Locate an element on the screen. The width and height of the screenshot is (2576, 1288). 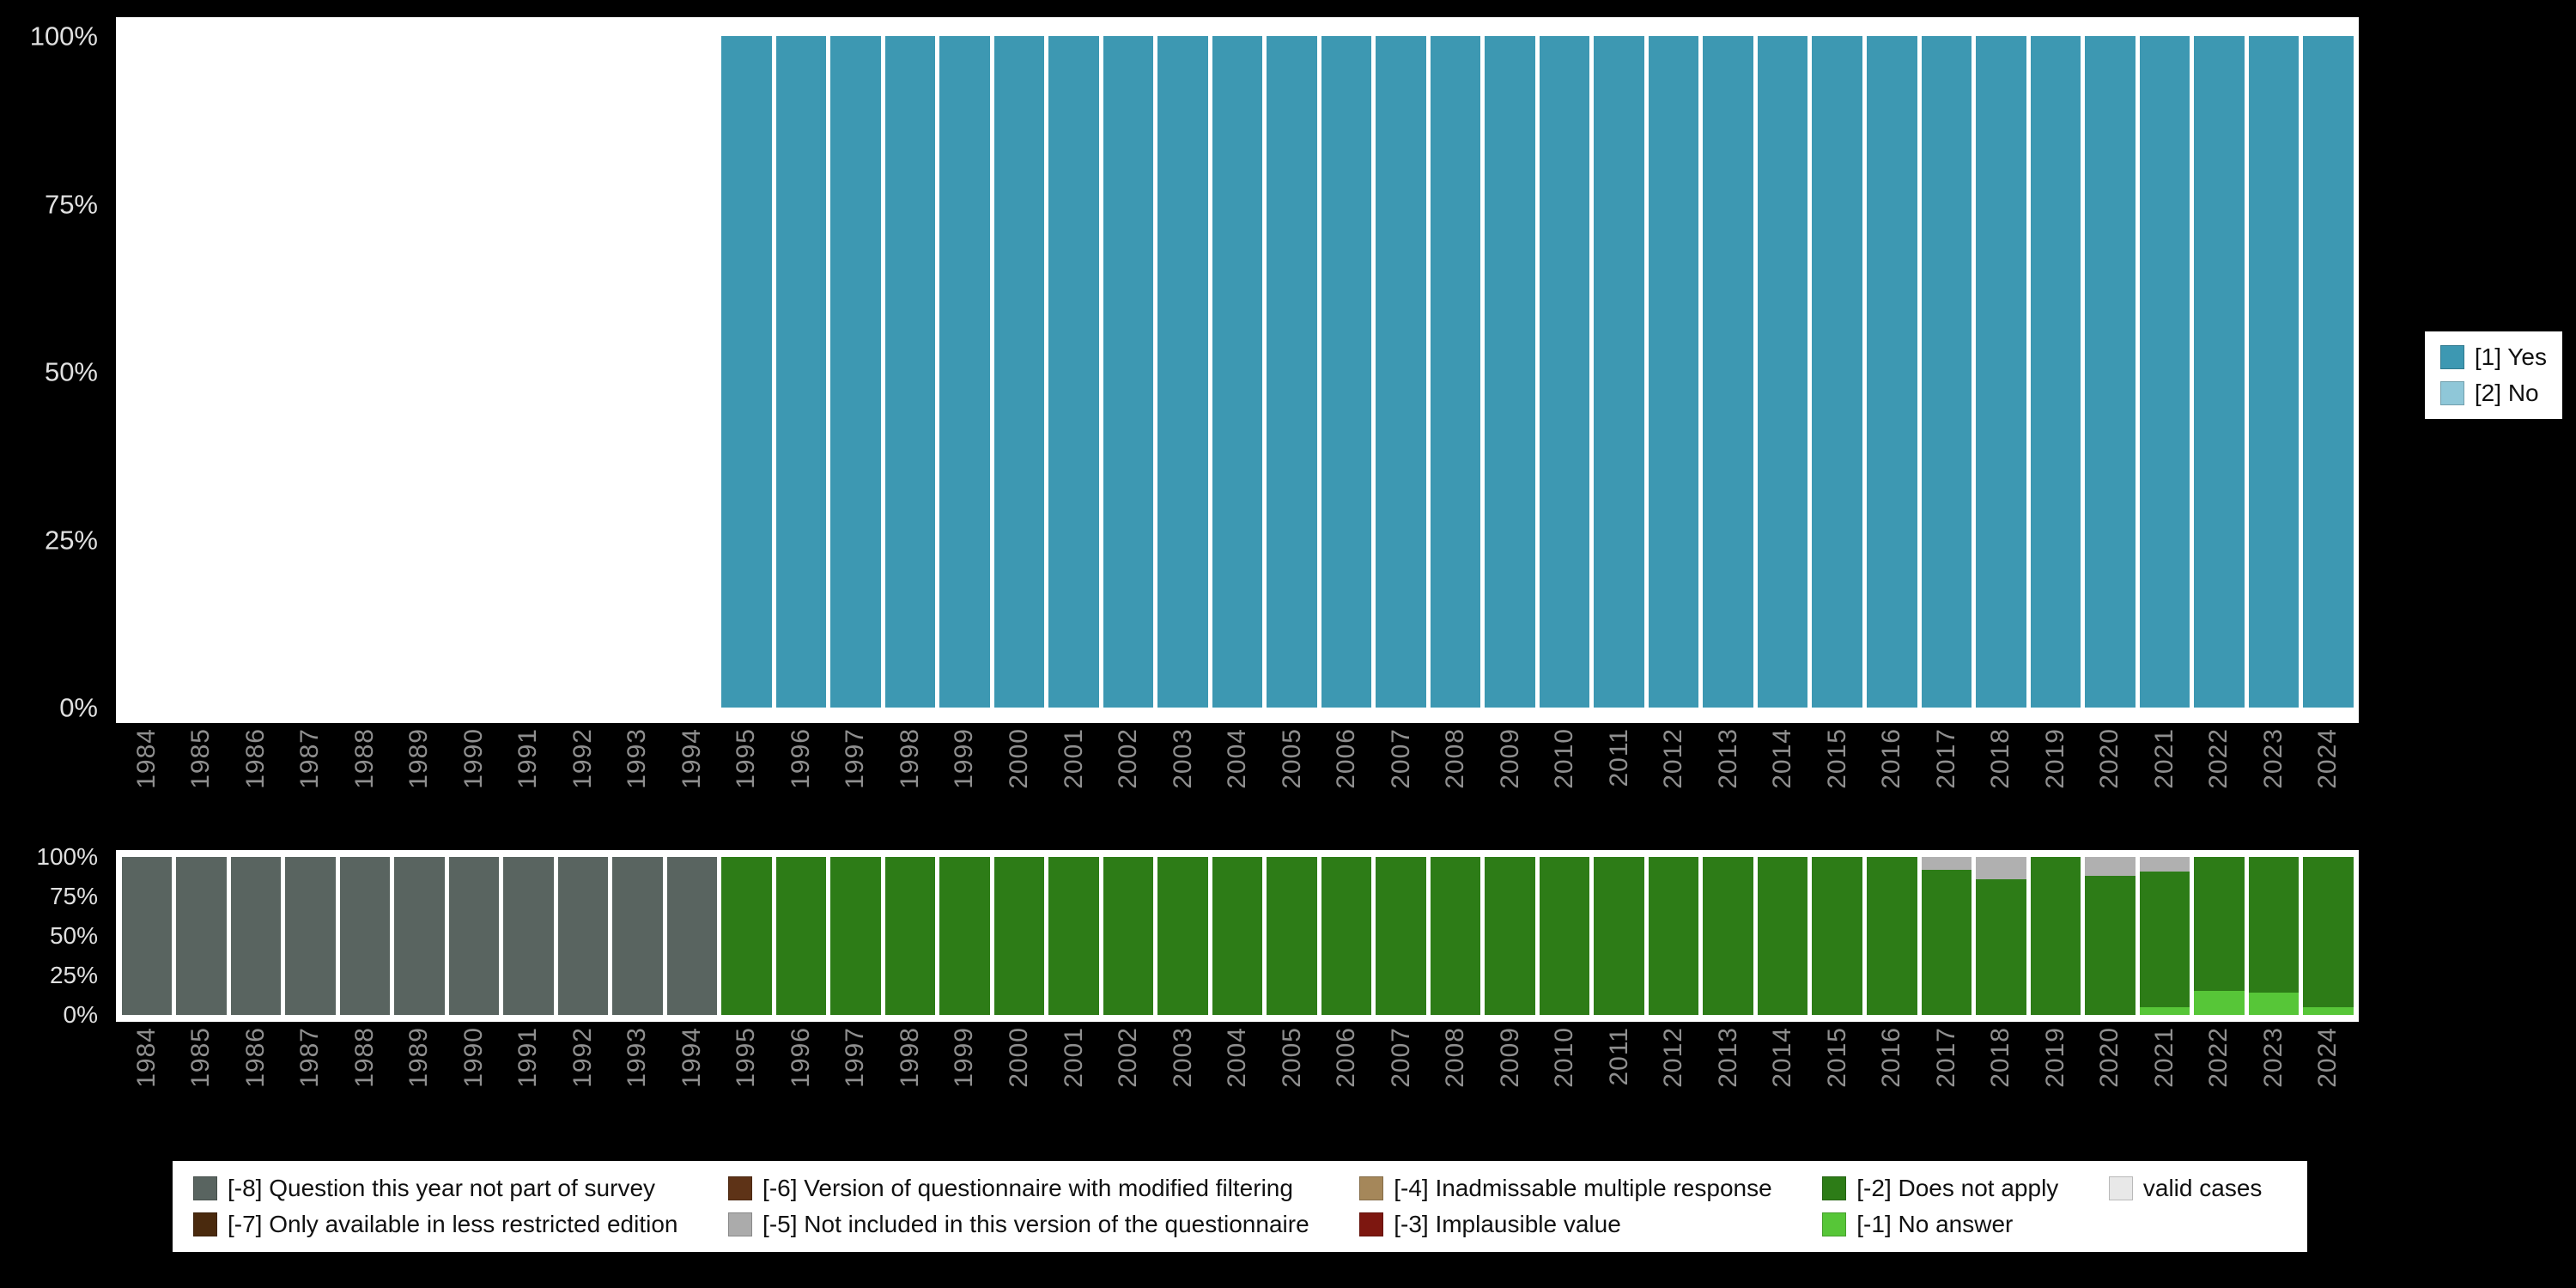
x-tick-label: 2024 is located at coordinates (2327, 759).